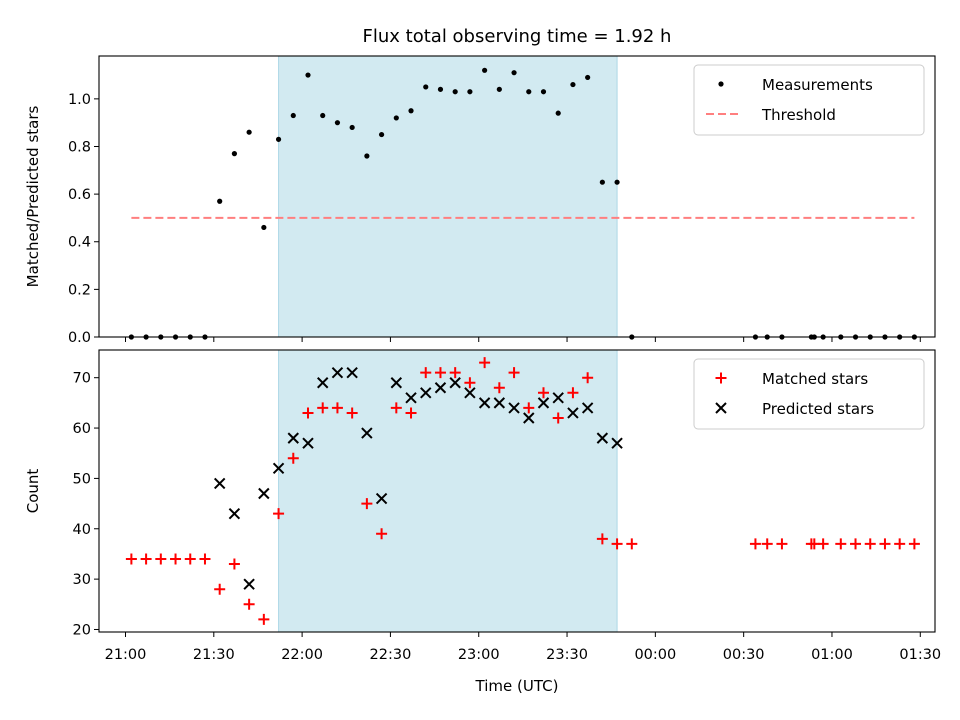 Image resolution: width=960 pixels, height=720 pixels. I want to click on x-tick-label: 21:30, so click(214, 655).